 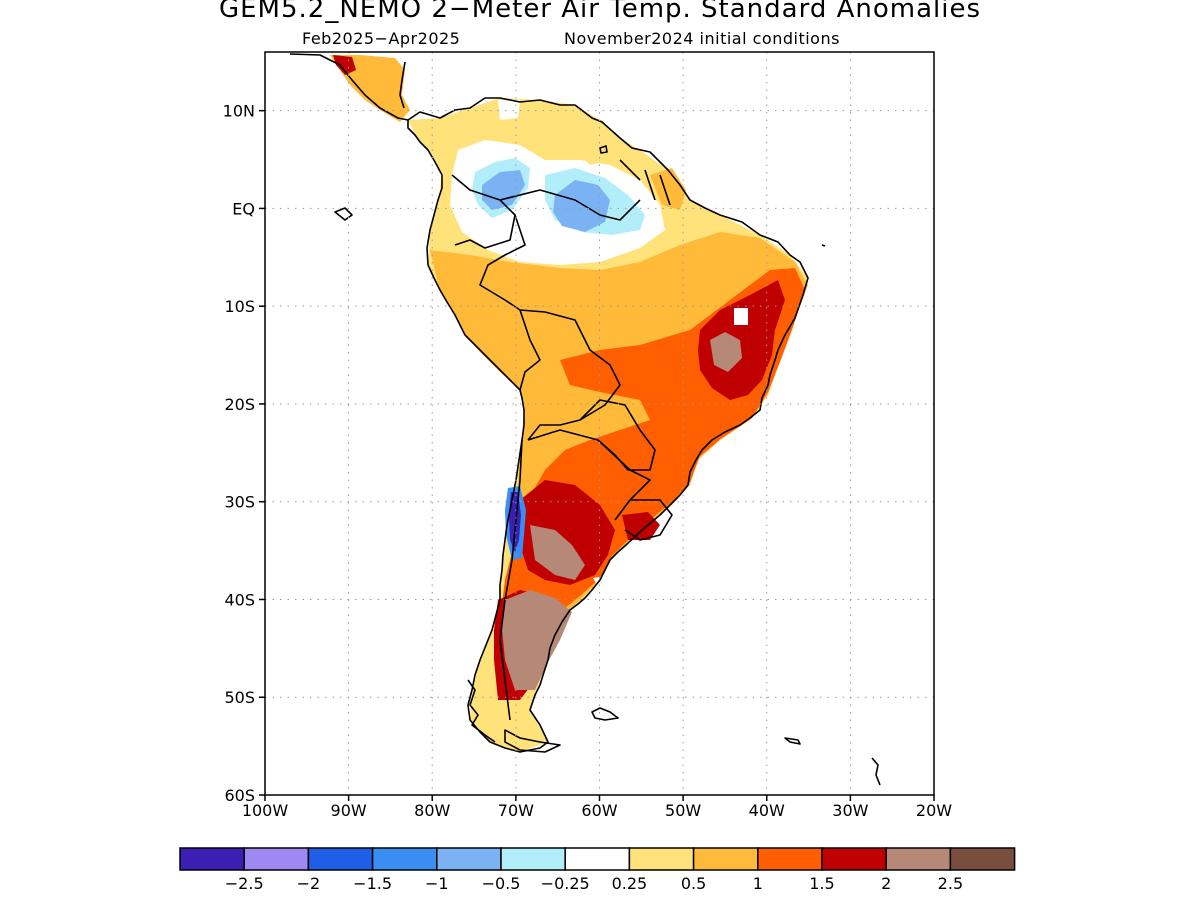 I want to click on forecast-period: Feb2025−Apr2025, so click(x=381, y=38).